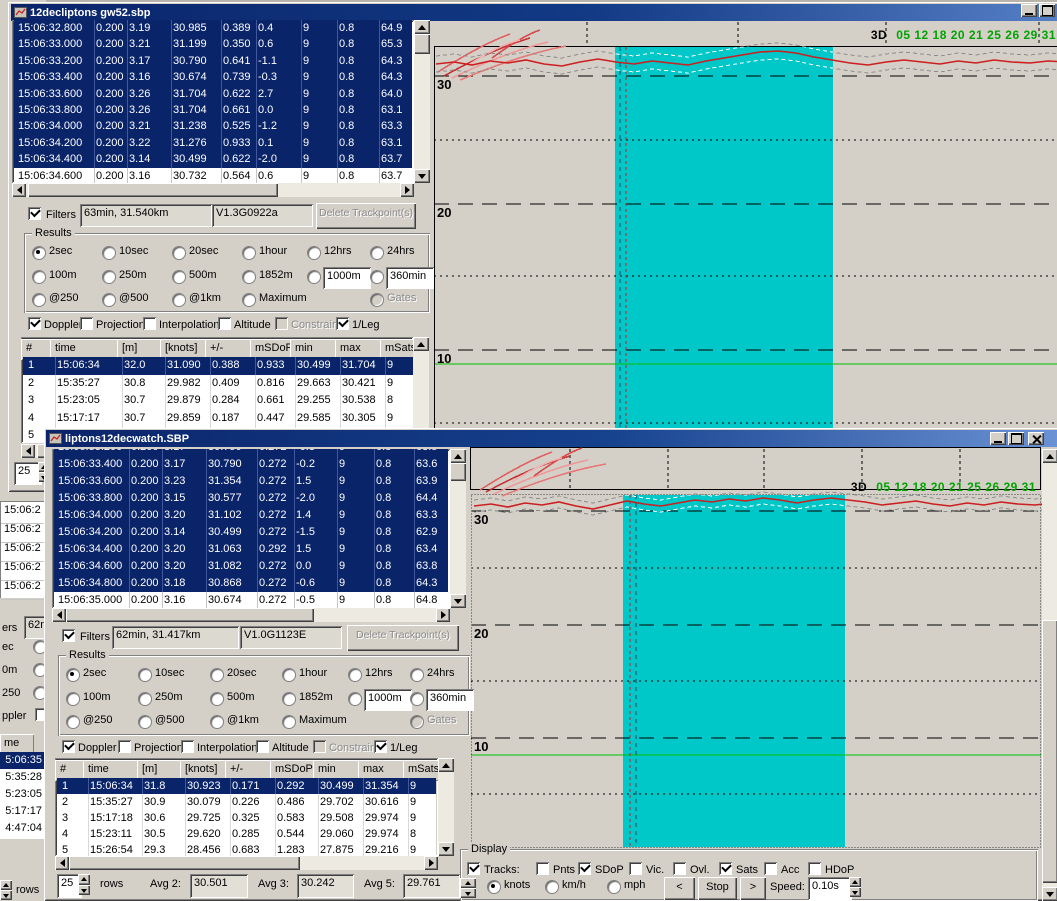  Describe the element at coordinates (468, 893) in the screenshot. I see `w2-graph-spin-down-button` at that location.